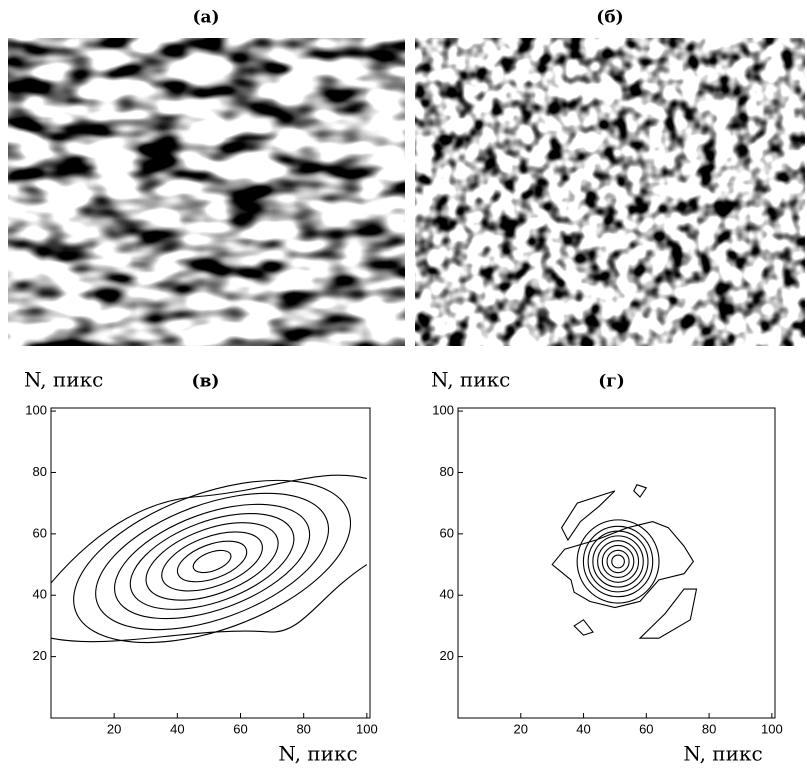 The image size is (807, 771). What do you see at coordinates (609, 18) in the screenshot?
I see `panel-label: (б)` at bounding box center [609, 18].